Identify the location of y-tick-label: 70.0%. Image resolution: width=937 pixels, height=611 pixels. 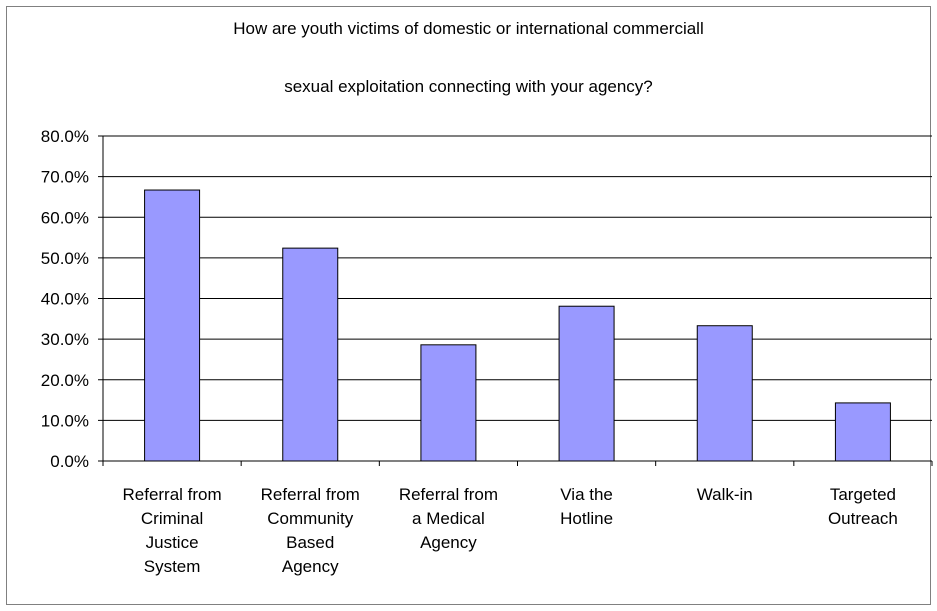
(65, 177).